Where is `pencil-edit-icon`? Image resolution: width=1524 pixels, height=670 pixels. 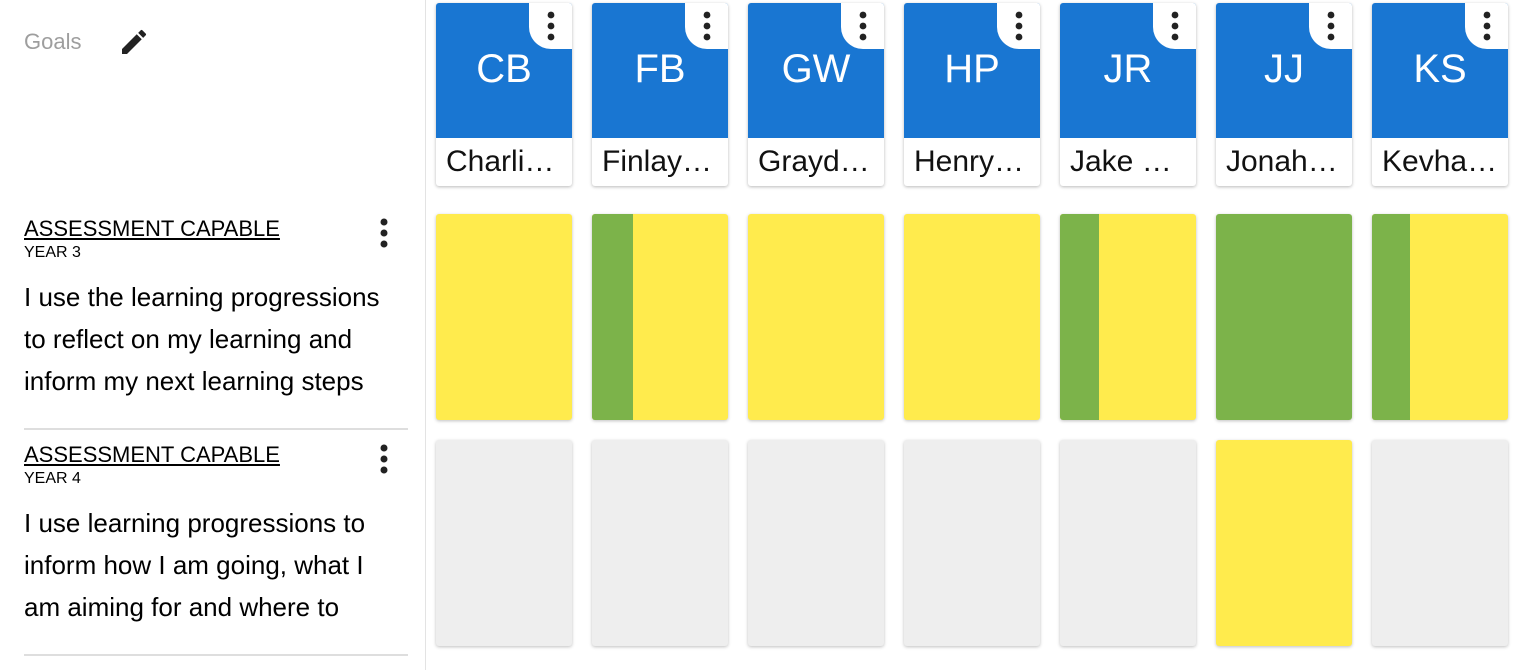 pencil-edit-icon is located at coordinates (134, 42).